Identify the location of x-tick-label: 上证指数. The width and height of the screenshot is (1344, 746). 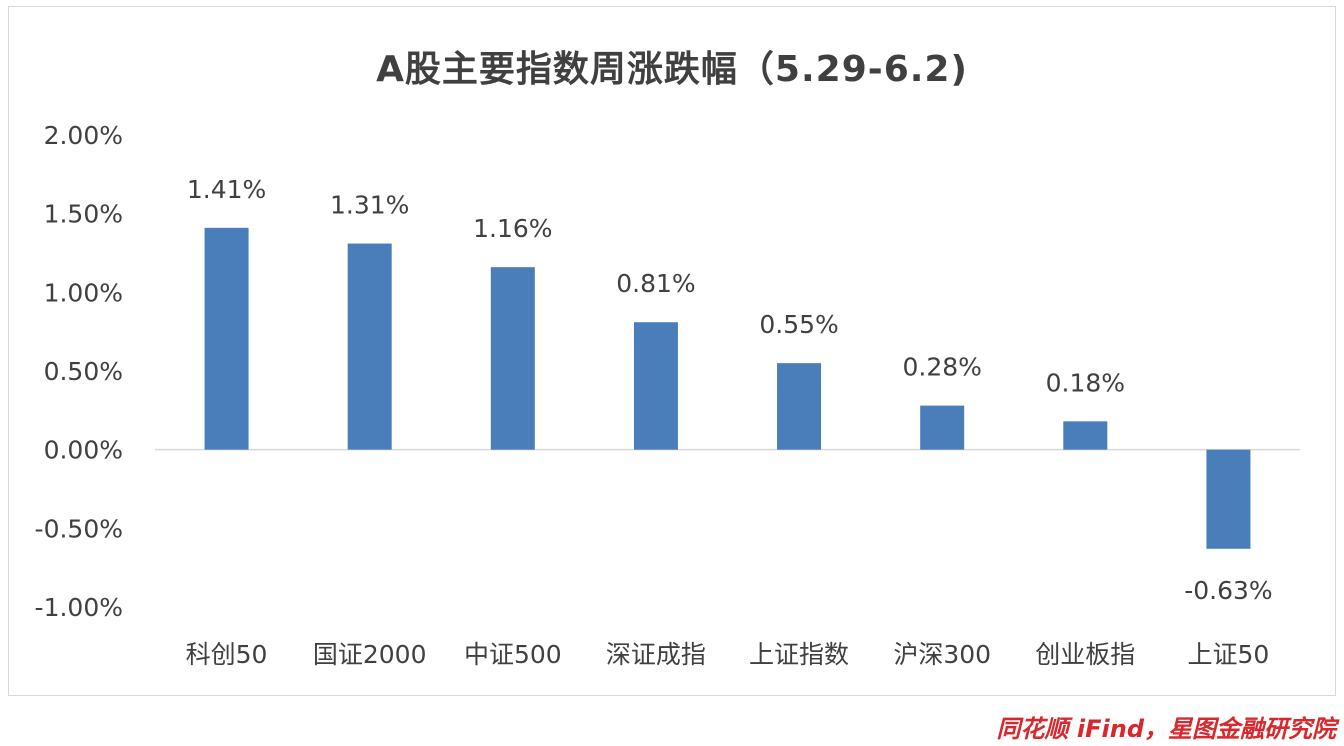
(799, 654).